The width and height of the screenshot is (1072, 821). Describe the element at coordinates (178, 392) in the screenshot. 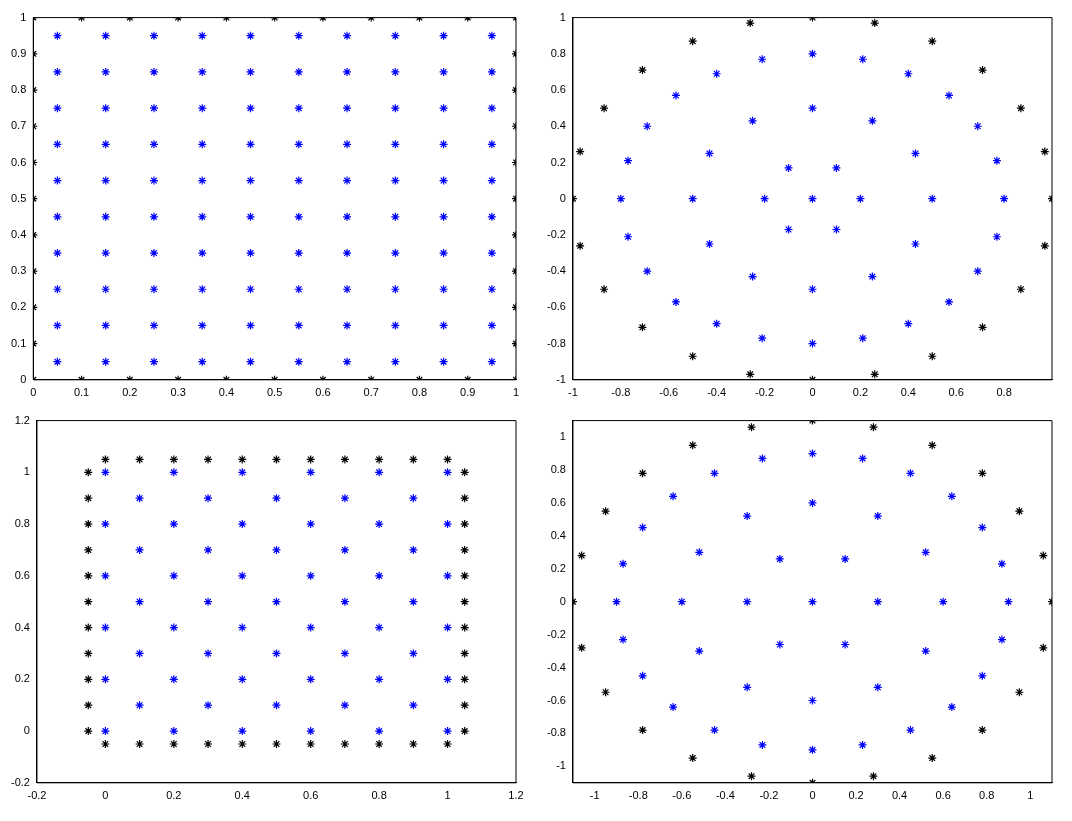

I see `x-tick-label: 0.3` at that location.